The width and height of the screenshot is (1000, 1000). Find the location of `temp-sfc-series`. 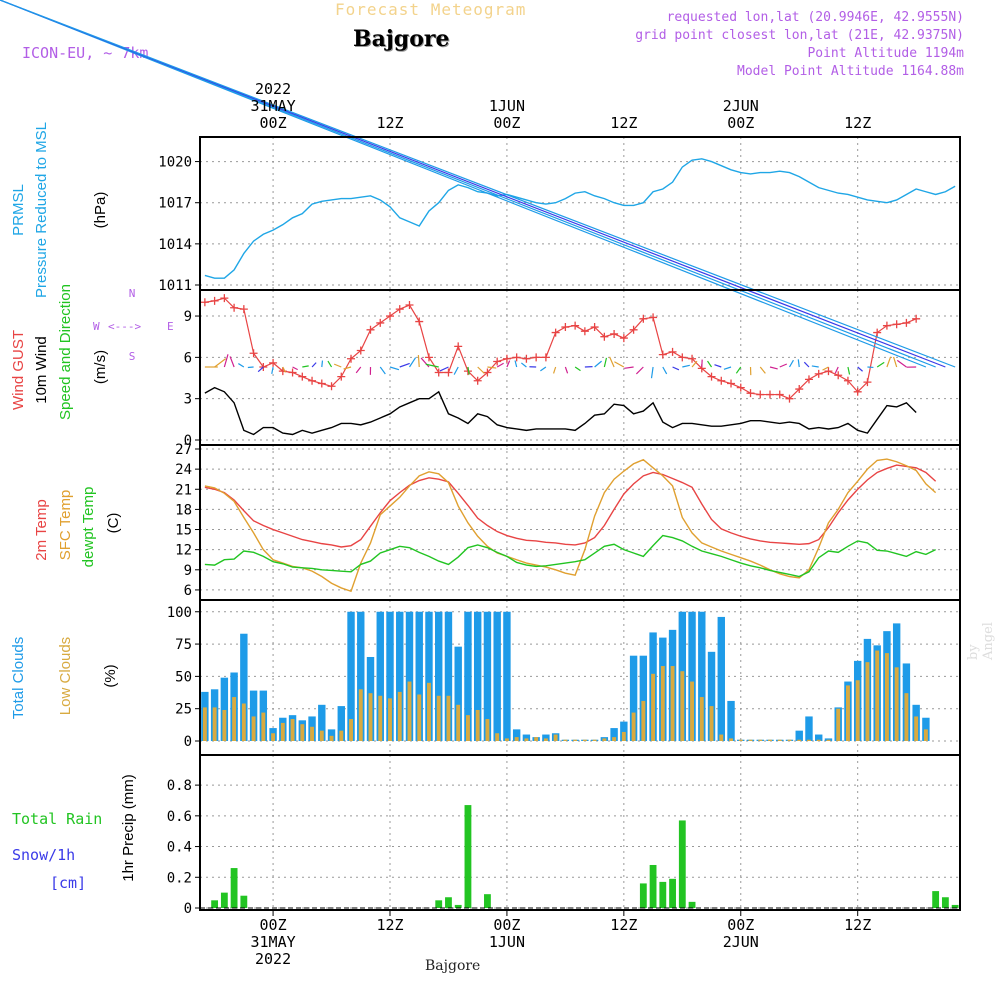

temp-sfc-series is located at coordinates (570, 525).